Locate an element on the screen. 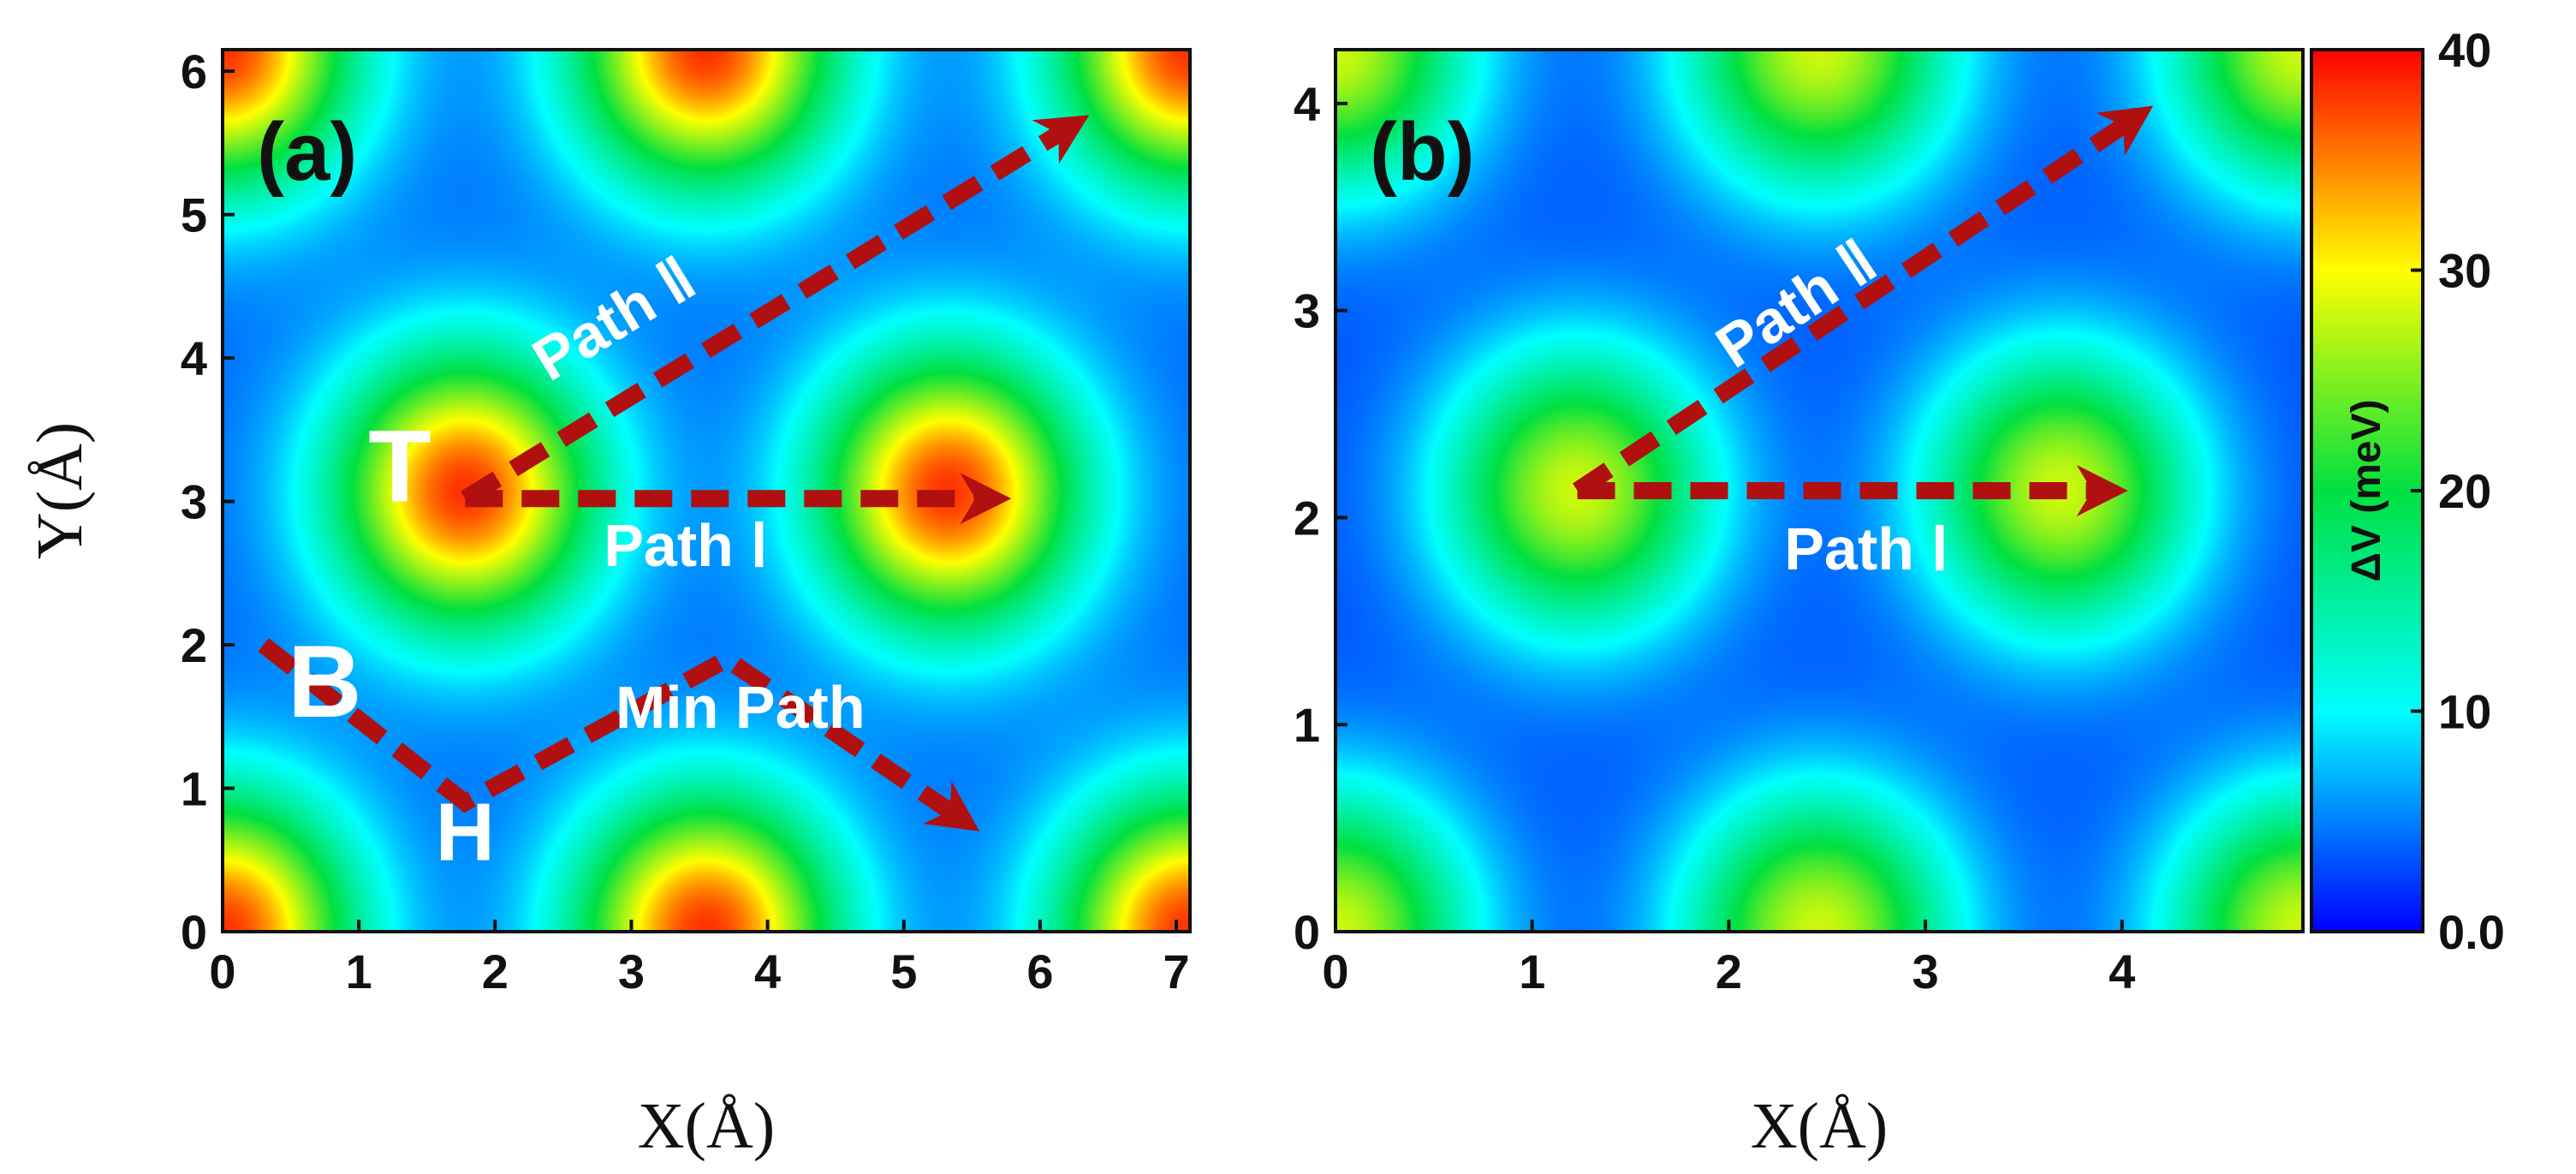 Image resolution: width=2576 pixels, height=1174 pixels. colorbar: 0.0 10 20 30 40 ΔV (meV) is located at coordinates (2408, 491).